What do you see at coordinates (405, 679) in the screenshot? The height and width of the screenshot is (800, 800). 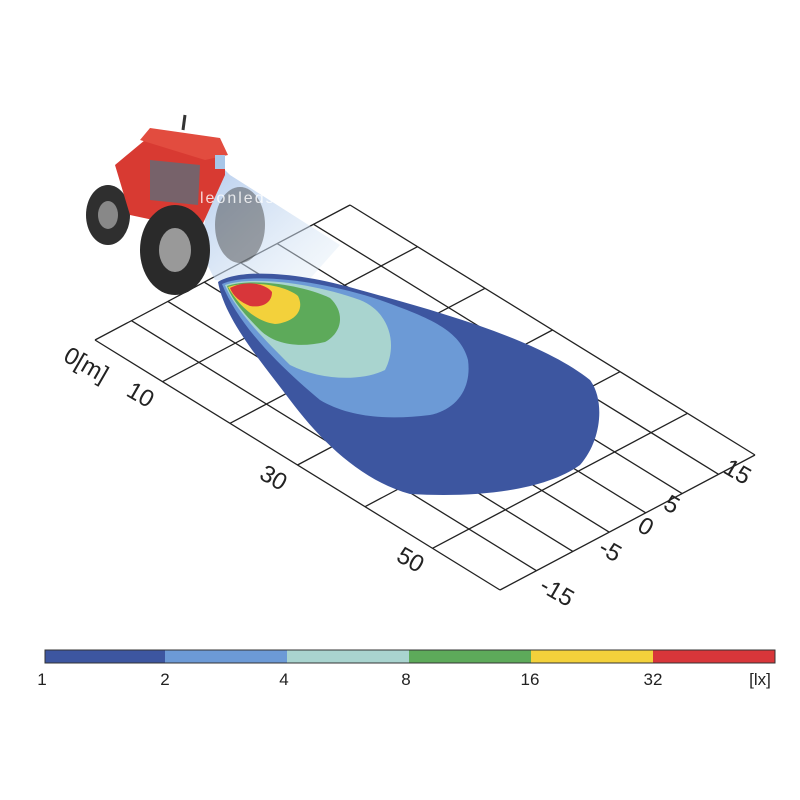 I see `scale-label: 8` at bounding box center [405, 679].